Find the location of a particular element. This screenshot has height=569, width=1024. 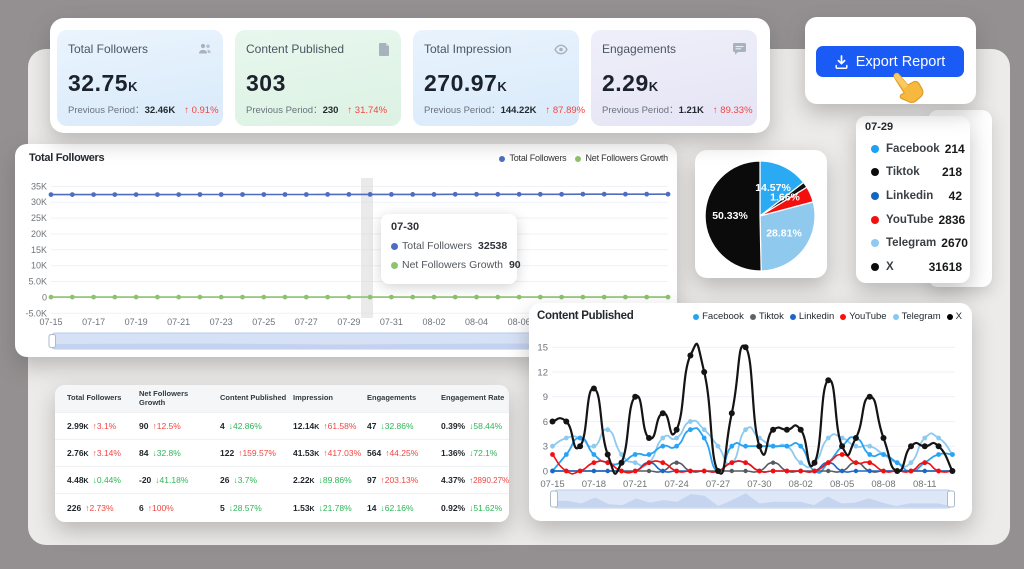

svg-text: 20K is located at coordinates (39, 234).